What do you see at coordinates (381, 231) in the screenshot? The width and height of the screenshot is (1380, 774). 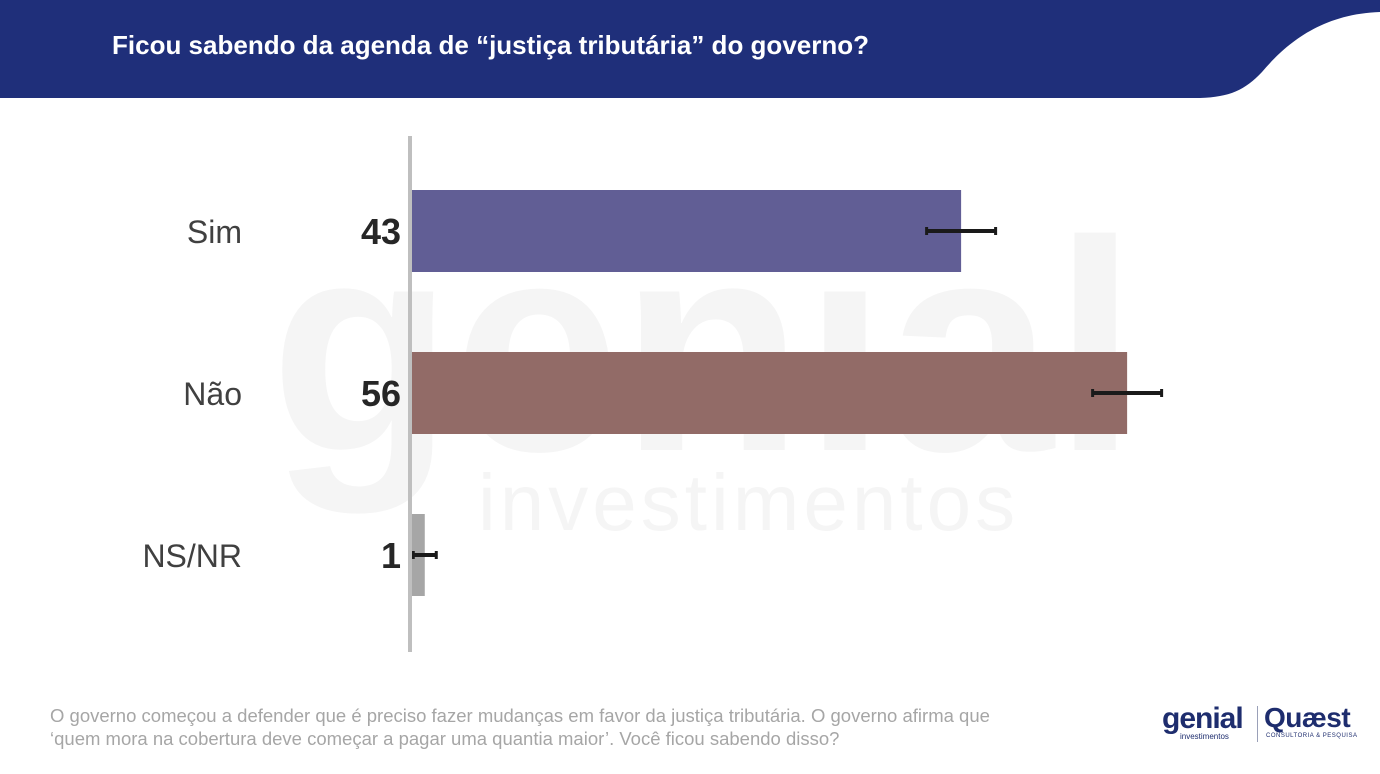 I see `value-label-sim: 43` at bounding box center [381, 231].